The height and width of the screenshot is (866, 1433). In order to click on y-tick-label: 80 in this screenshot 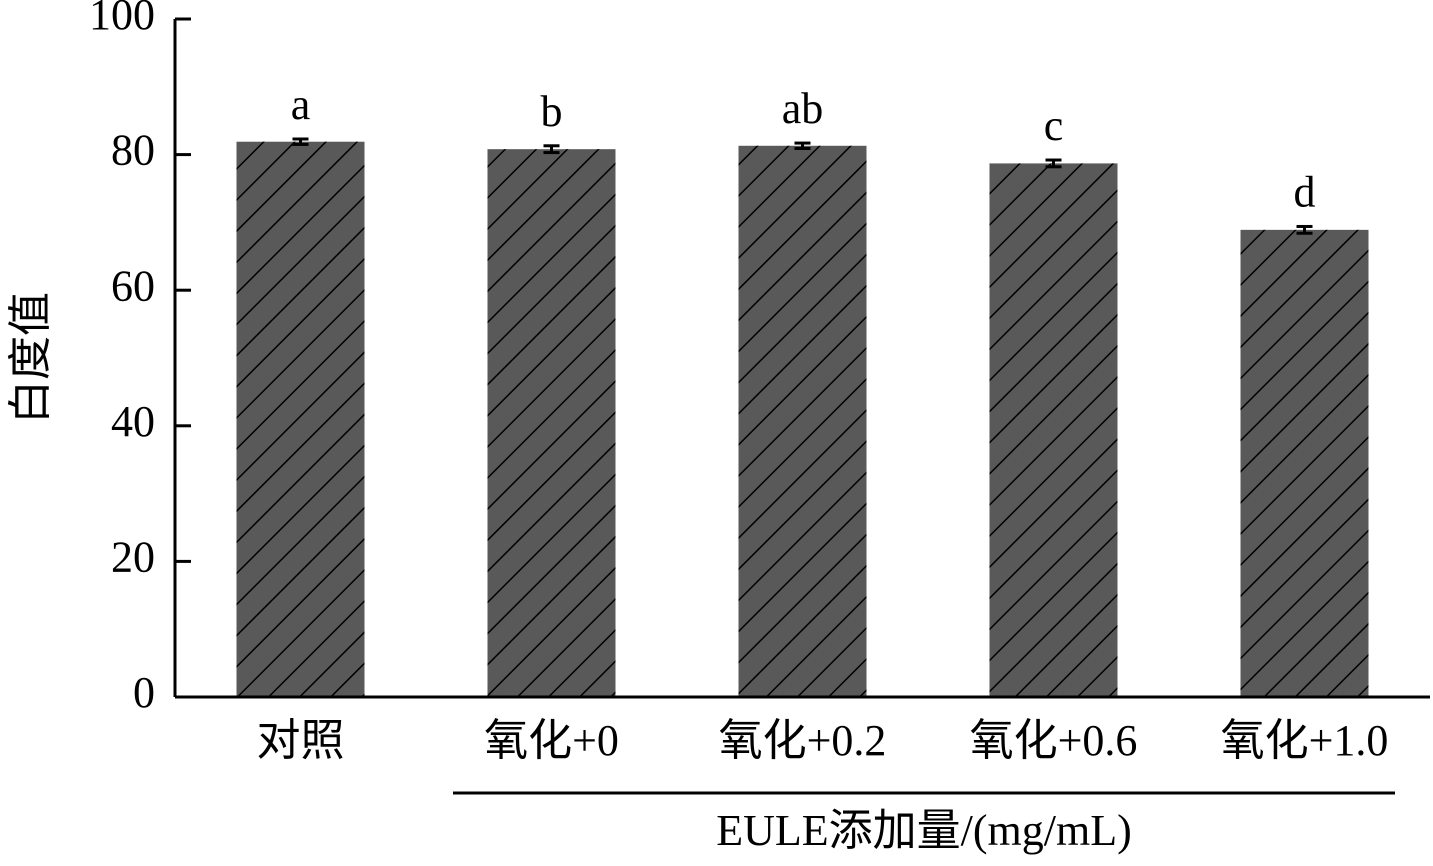, I will do `click(133, 150)`.